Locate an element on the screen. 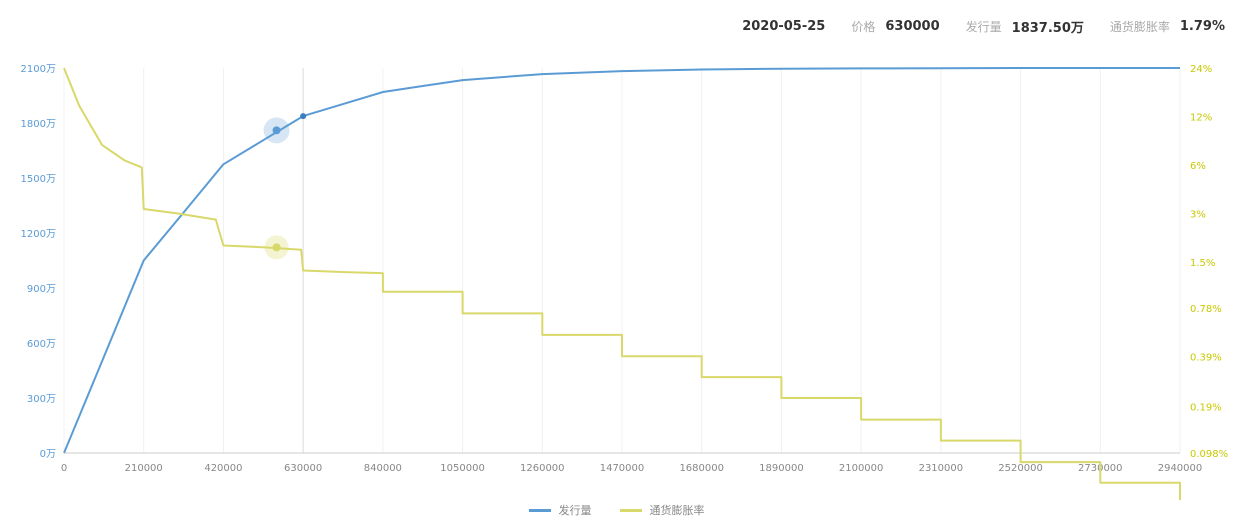  y-left-tick-label: 1800万 is located at coordinates (38, 124).